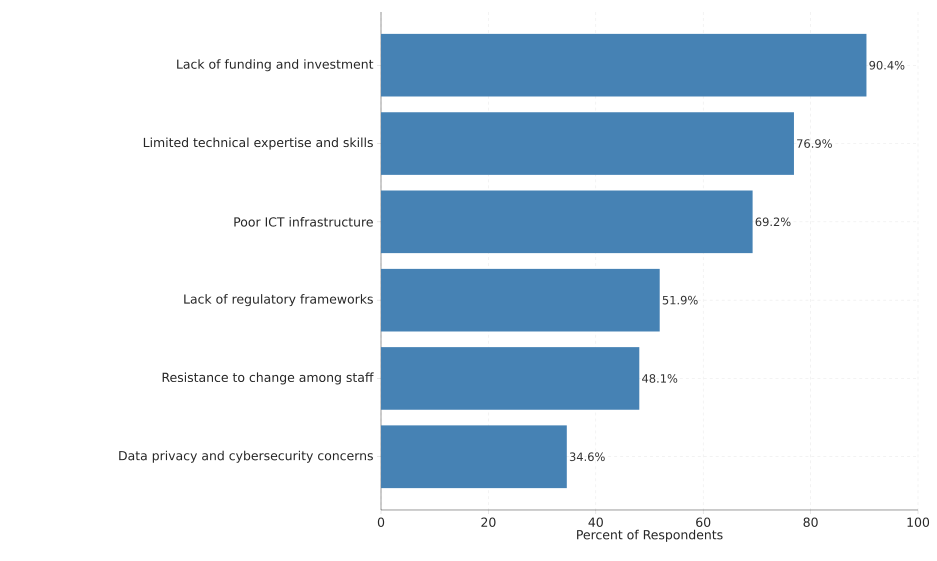 This screenshot has height=561, width=937. Describe the element at coordinates (268, 378) in the screenshot. I see `y-tick-label: Resistance to change among staff` at that location.